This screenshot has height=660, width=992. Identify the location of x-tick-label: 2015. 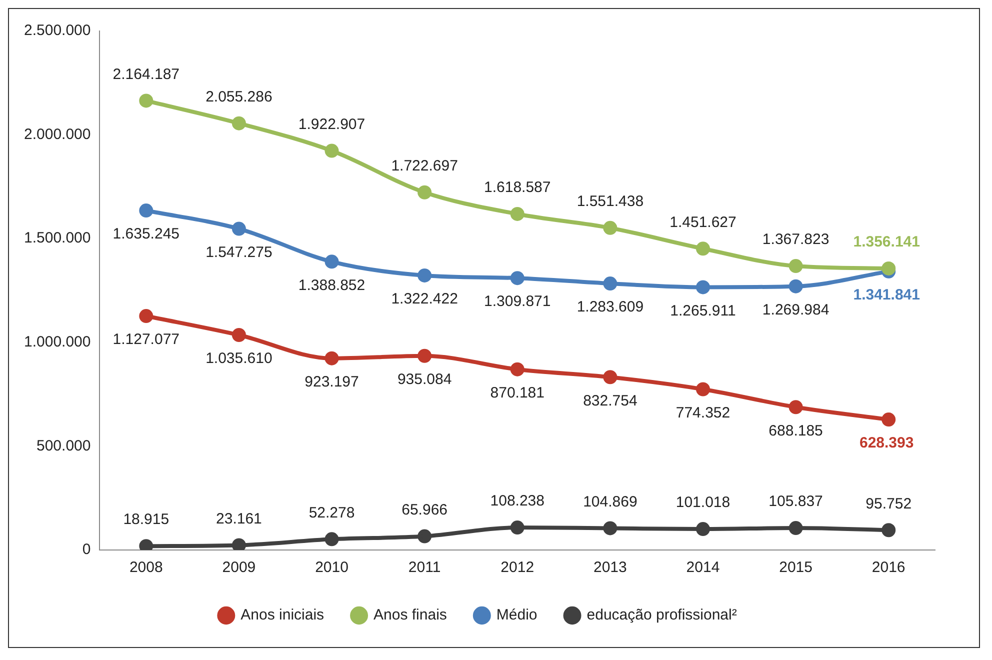
(795, 567).